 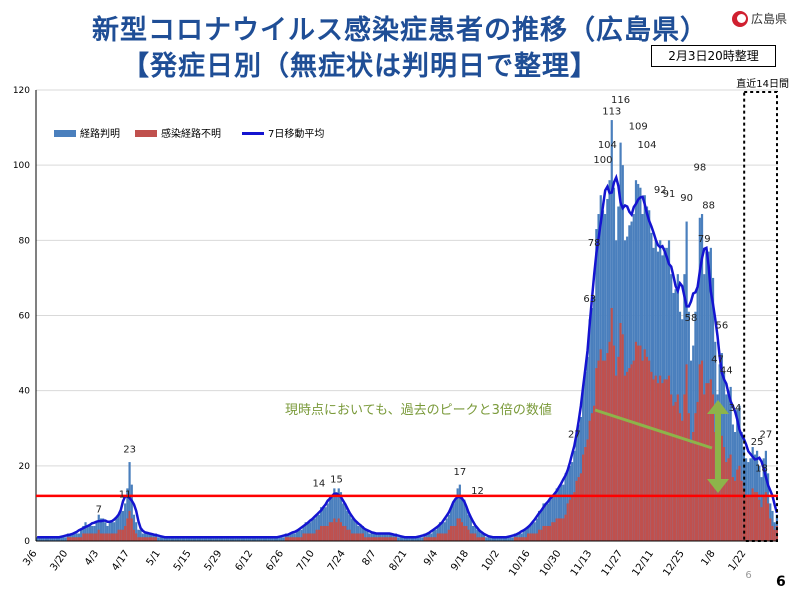 What do you see at coordinates (27, 542) in the screenshot?
I see `y-tick-label: 0` at bounding box center [27, 542].